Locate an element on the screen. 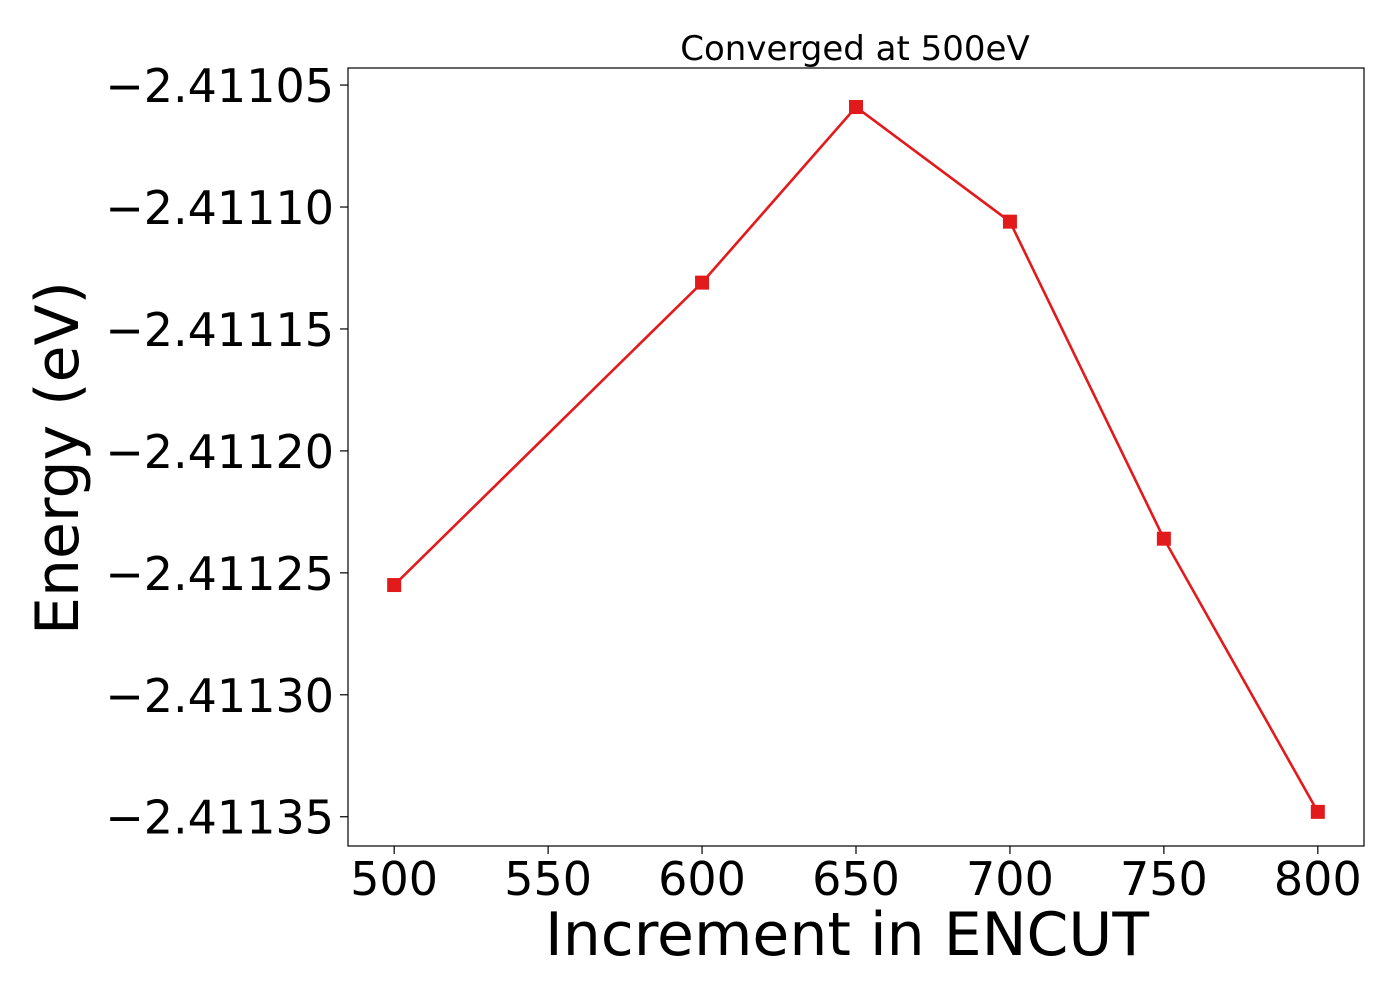 This screenshot has height=1004, width=1400. x-tick-label: 600 is located at coordinates (702, 879).